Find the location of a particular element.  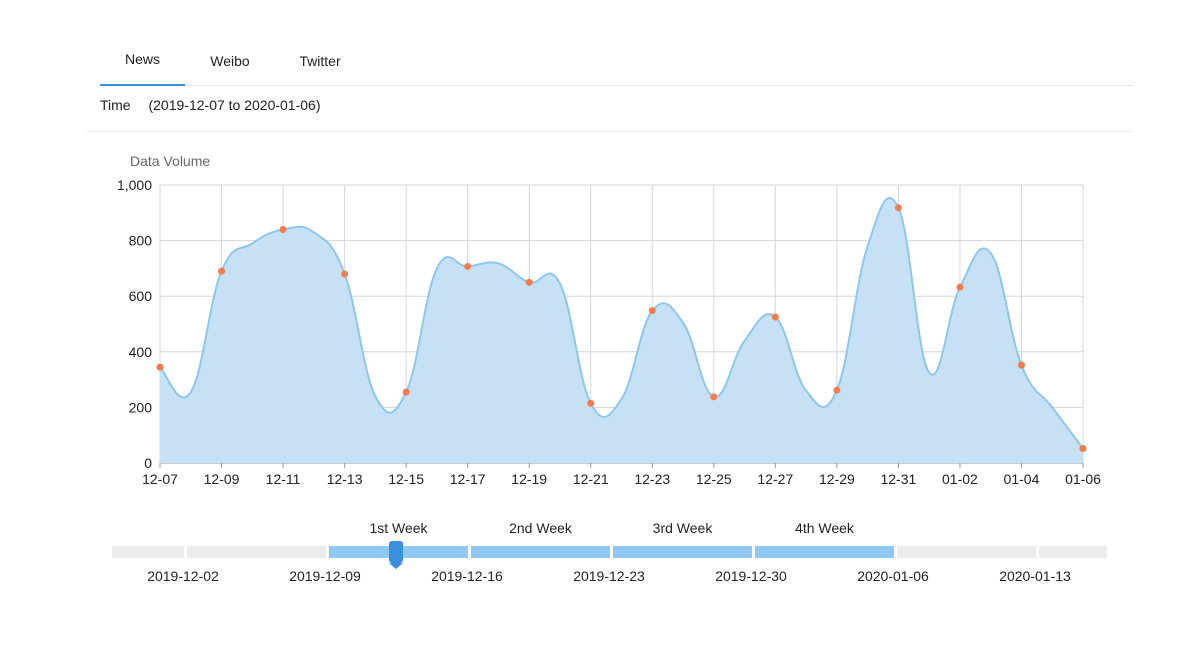

x-tick-label: 12-09 is located at coordinates (222, 479).